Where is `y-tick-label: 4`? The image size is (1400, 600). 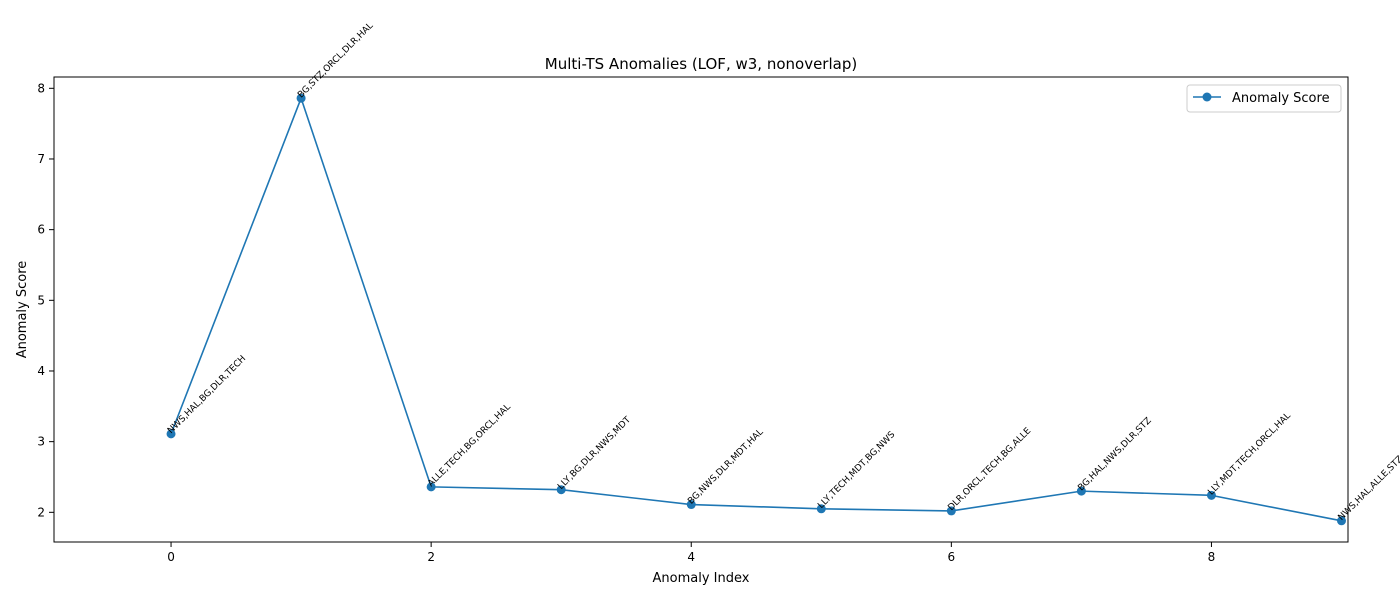
y-tick-label: 4 is located at coordinates (41, 371).